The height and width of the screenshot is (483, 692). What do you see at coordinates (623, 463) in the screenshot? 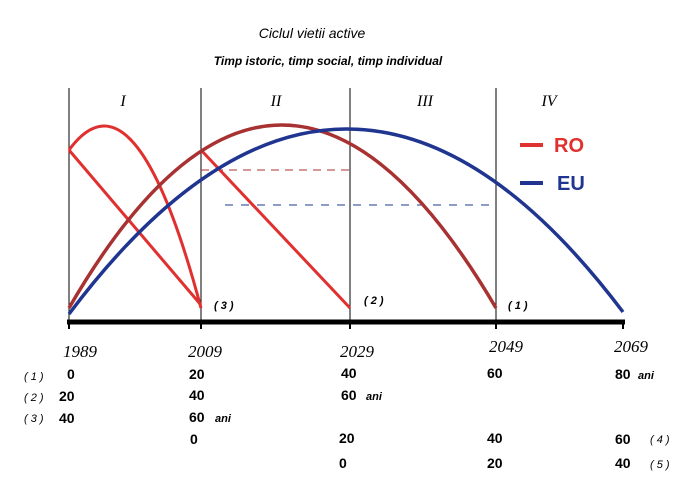
I see `cohort-5-value-2069: 40` at bounding box center [623, 463].